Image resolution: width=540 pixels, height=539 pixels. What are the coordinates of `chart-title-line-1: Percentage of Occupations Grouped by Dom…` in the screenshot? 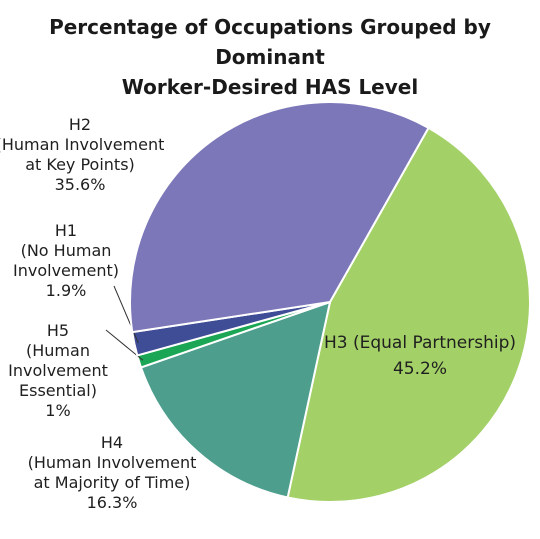 It's located at (270, 42).